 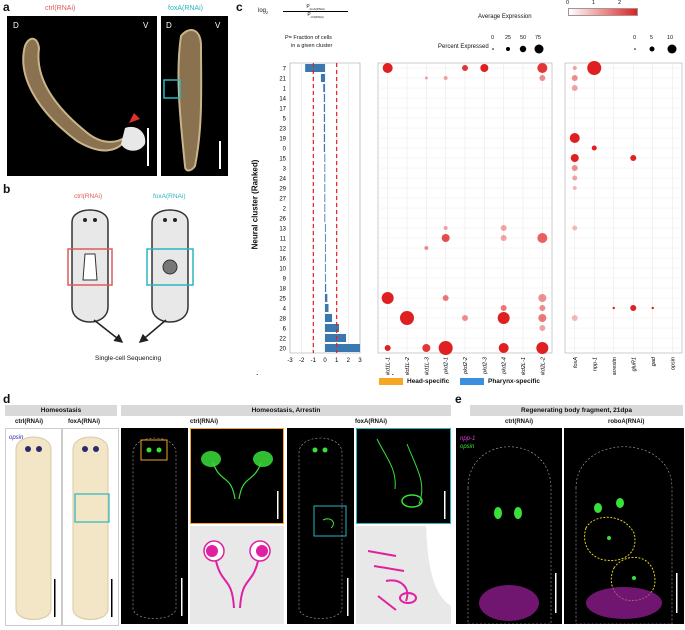 What do you see at coordinates (467, 447) in the screenshot?
I see `e-opsin-label: opsin` at bounding box center [467, 447].